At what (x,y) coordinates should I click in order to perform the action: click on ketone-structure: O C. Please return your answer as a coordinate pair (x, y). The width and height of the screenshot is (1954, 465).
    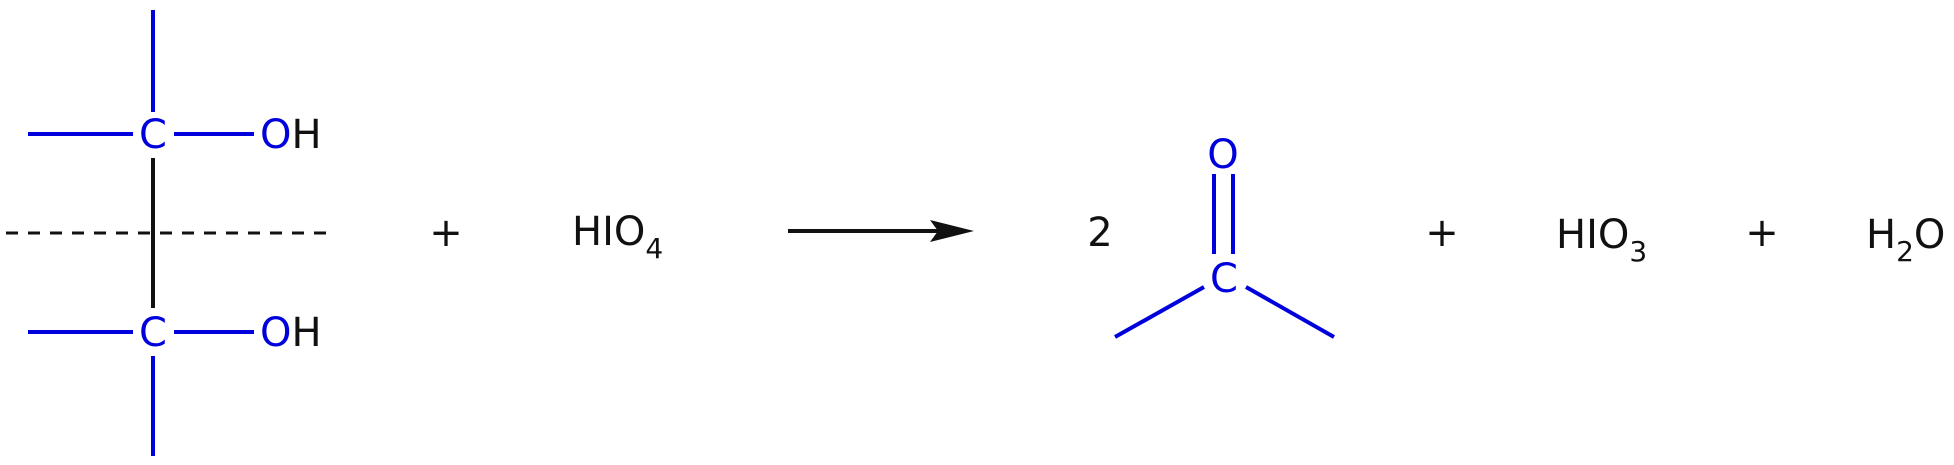
    Looking at the image, I should click on (1224, 235).